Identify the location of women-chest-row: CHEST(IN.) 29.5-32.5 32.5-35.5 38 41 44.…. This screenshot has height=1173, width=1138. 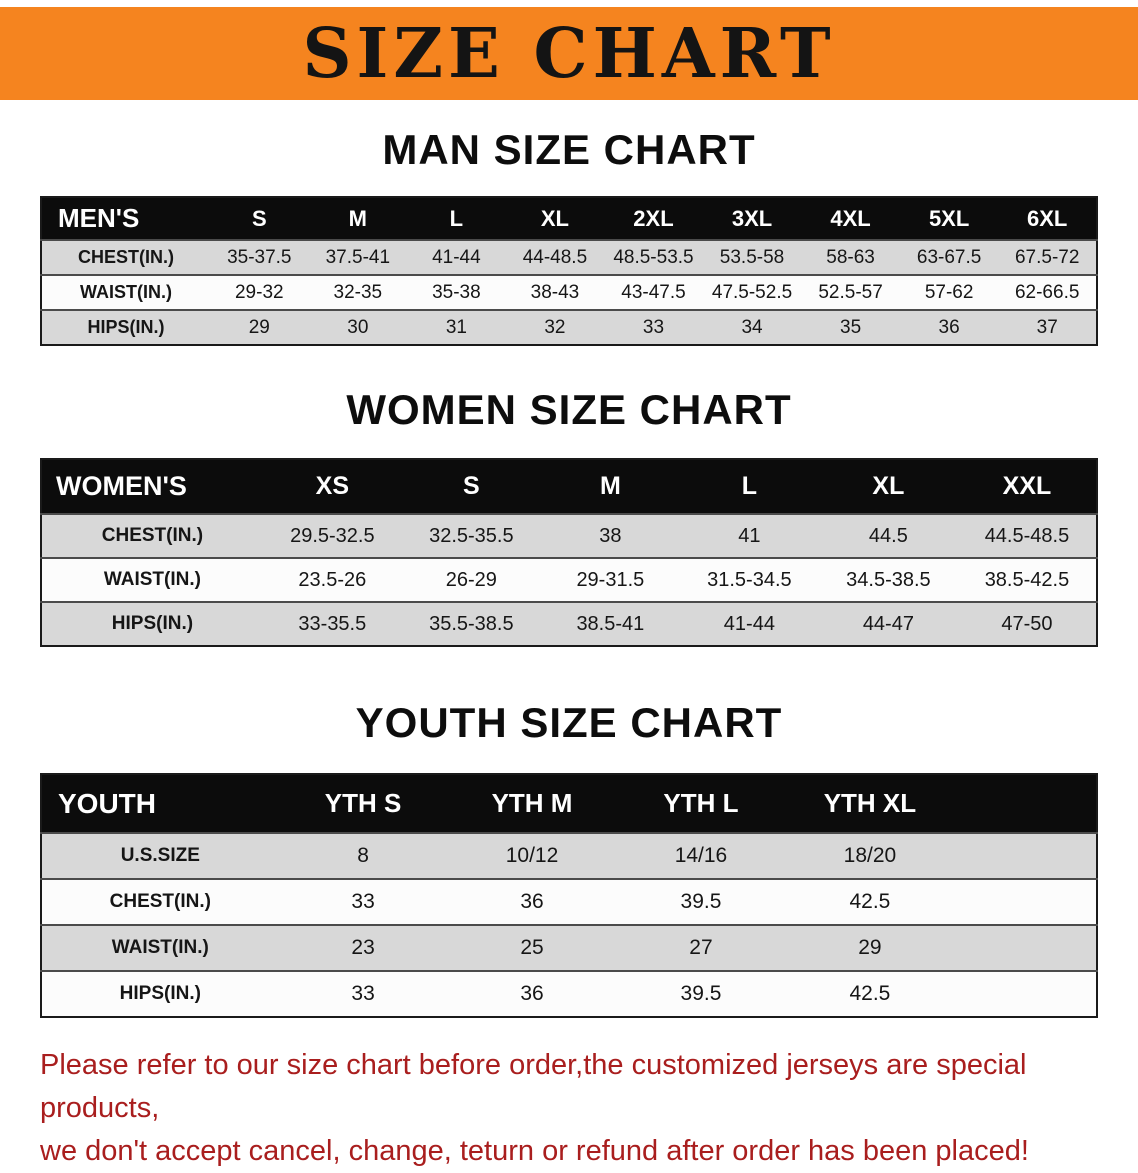
(569, 535).